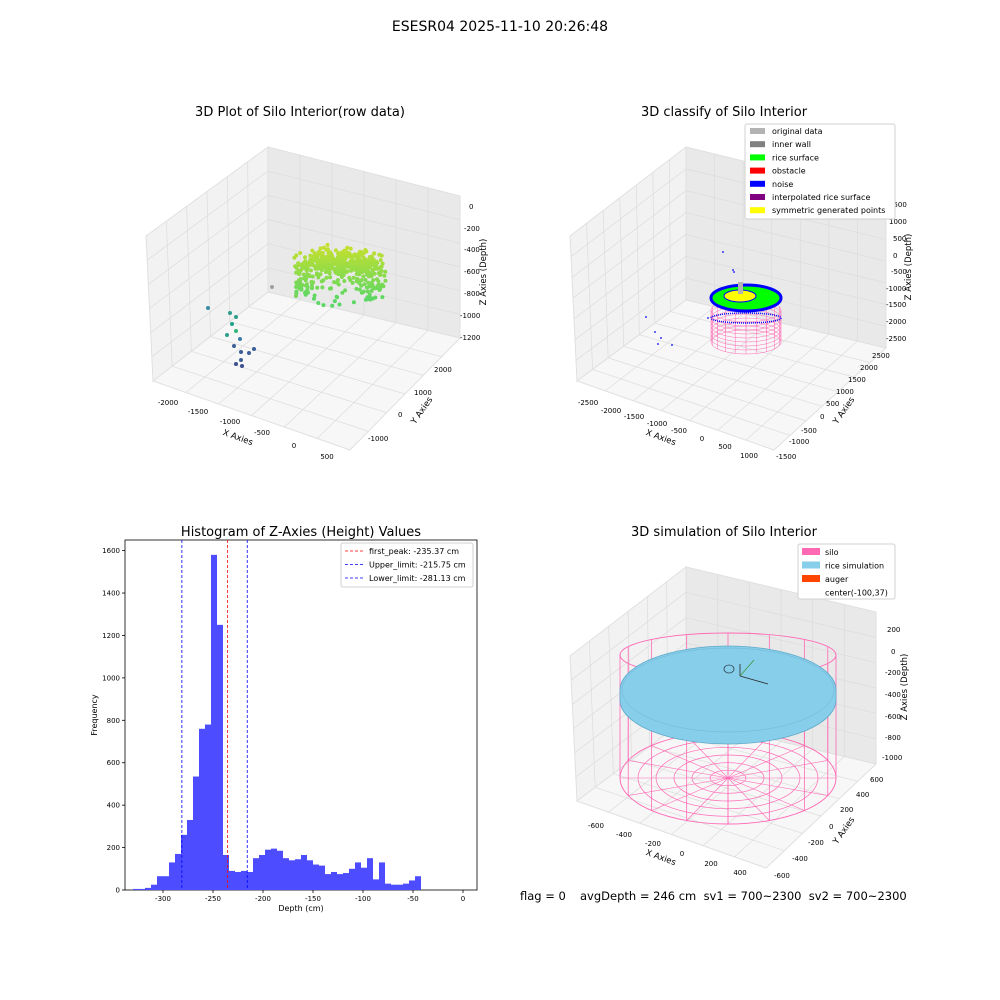 This screenshot has width=1000, height=1000. Describe the element at coordinates (417, 565) in the screenshot. I see `legend-label: Upper_limit: -215.75 cm` at that location.